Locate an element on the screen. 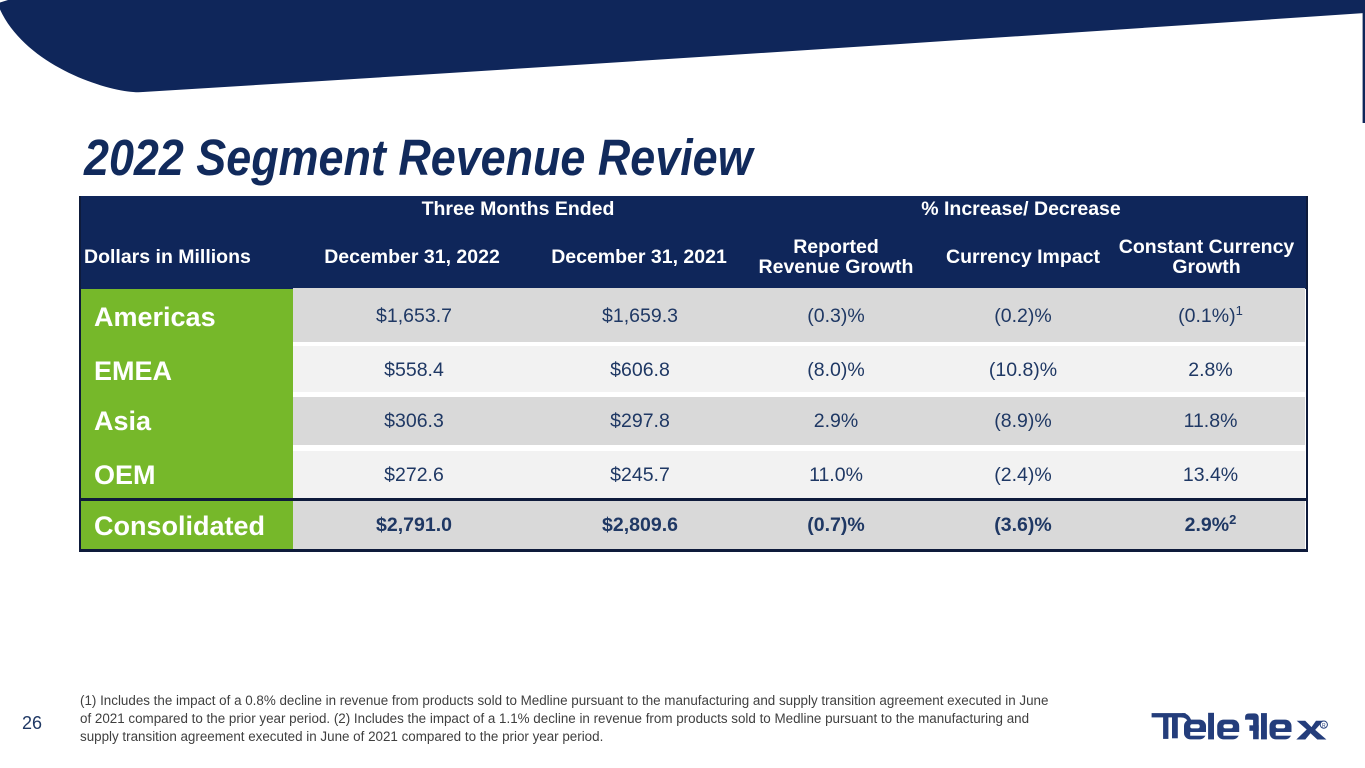 The image size is (1365, 768). svg-text: R is located at coordinates (1324, 726).